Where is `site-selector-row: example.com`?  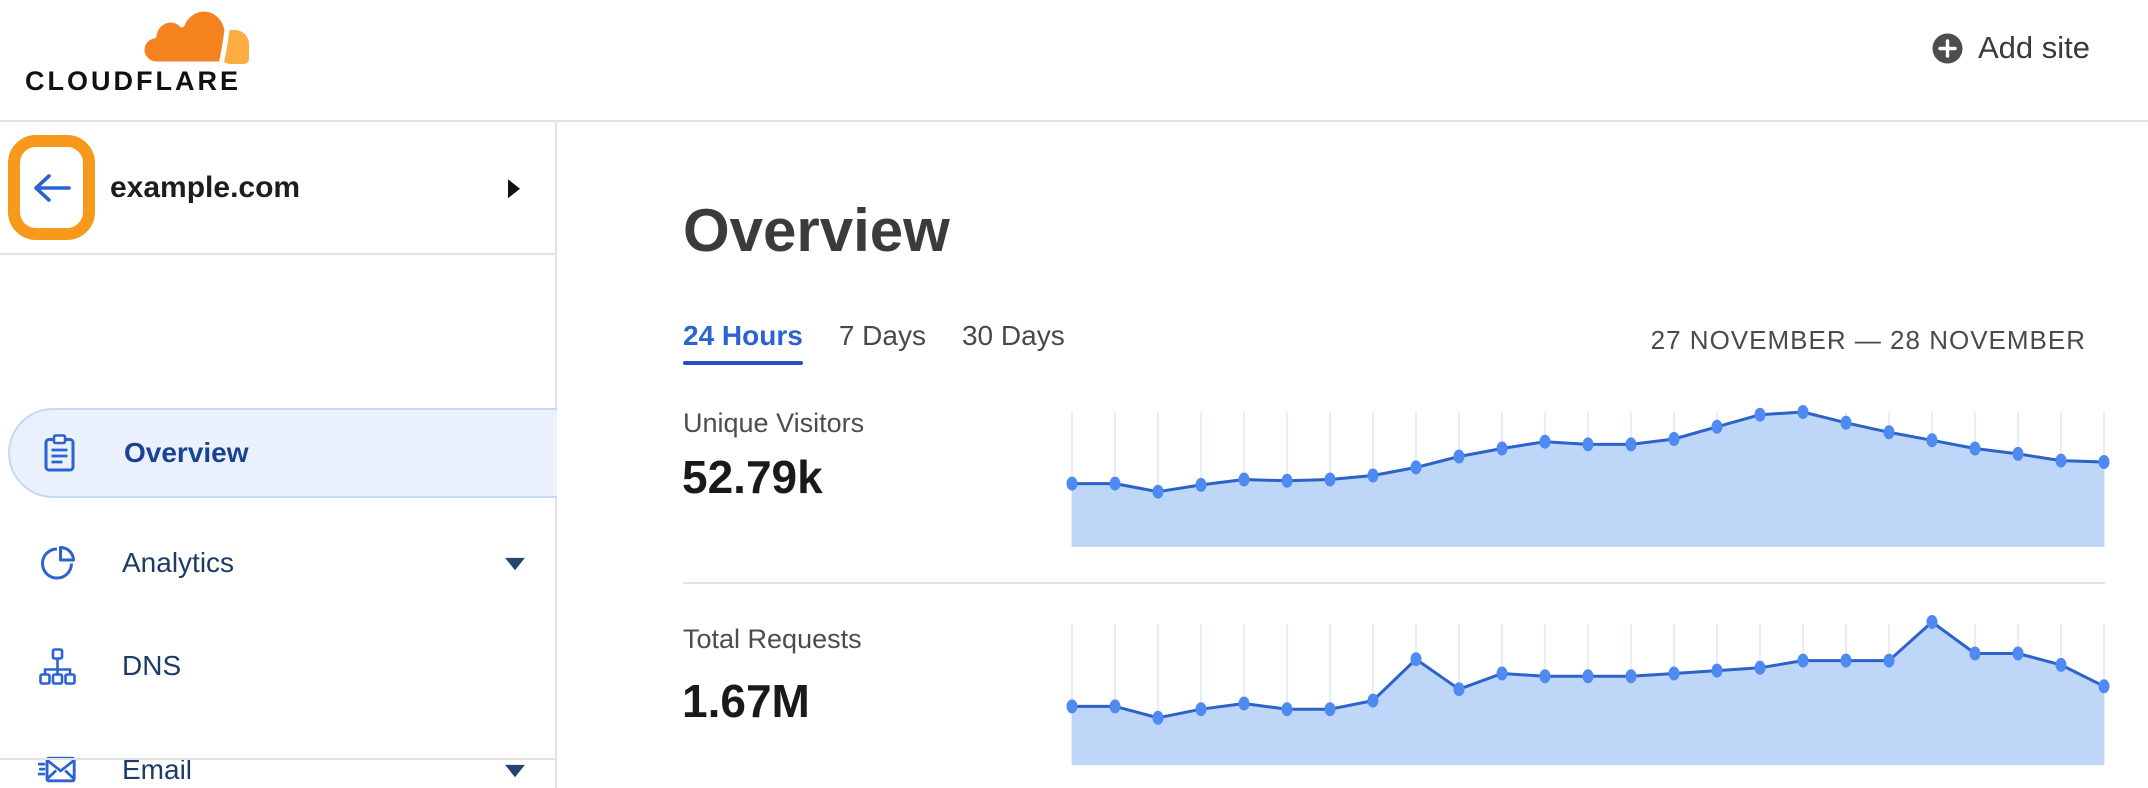
site-selector-row: example.com is located at coordinates (277, 188).